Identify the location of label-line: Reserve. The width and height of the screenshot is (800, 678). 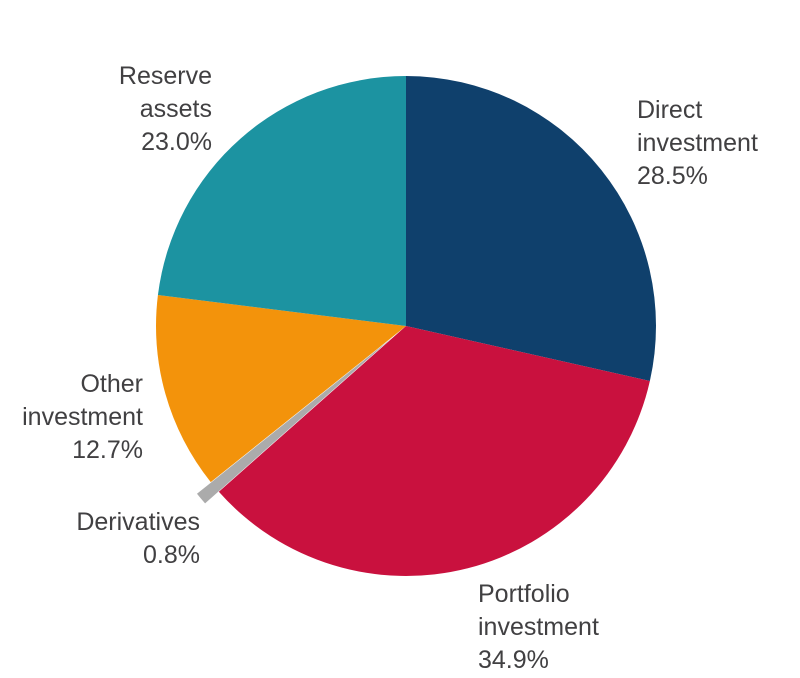
(165, 76).